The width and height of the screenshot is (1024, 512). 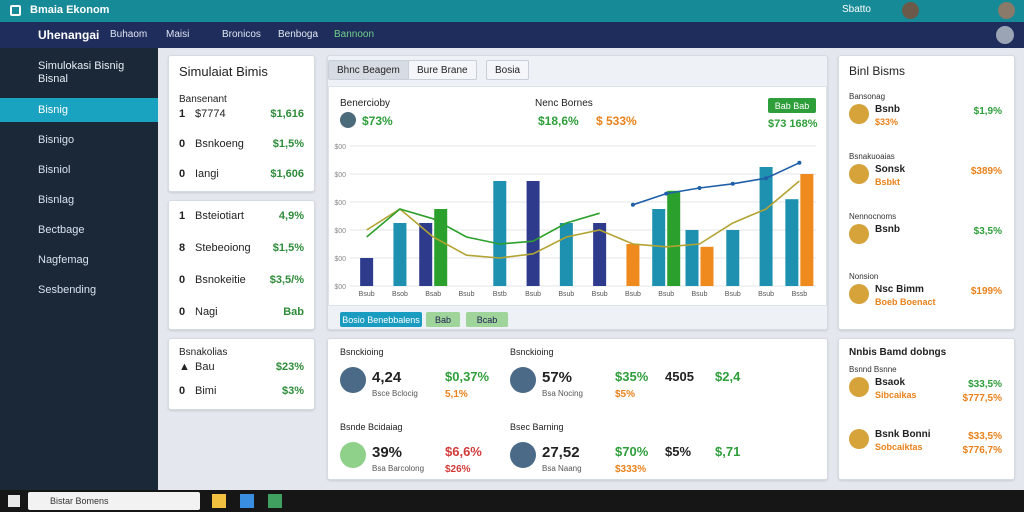 I want to click on tile-title: Bsec Barning, so click(x=537, y=427).